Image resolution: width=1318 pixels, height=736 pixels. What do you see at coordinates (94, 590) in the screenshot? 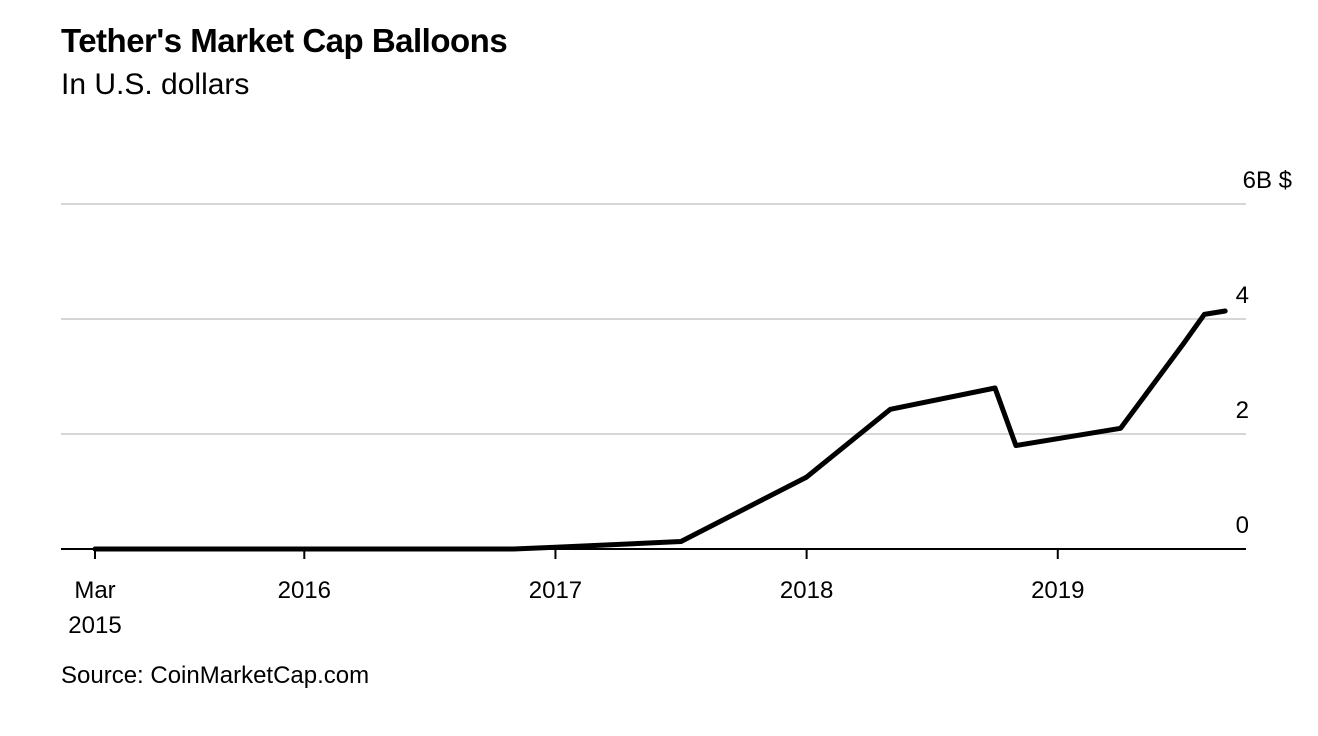
I see `x-tick-label-0-line-0: Mar` at bounding box center [94, 590].